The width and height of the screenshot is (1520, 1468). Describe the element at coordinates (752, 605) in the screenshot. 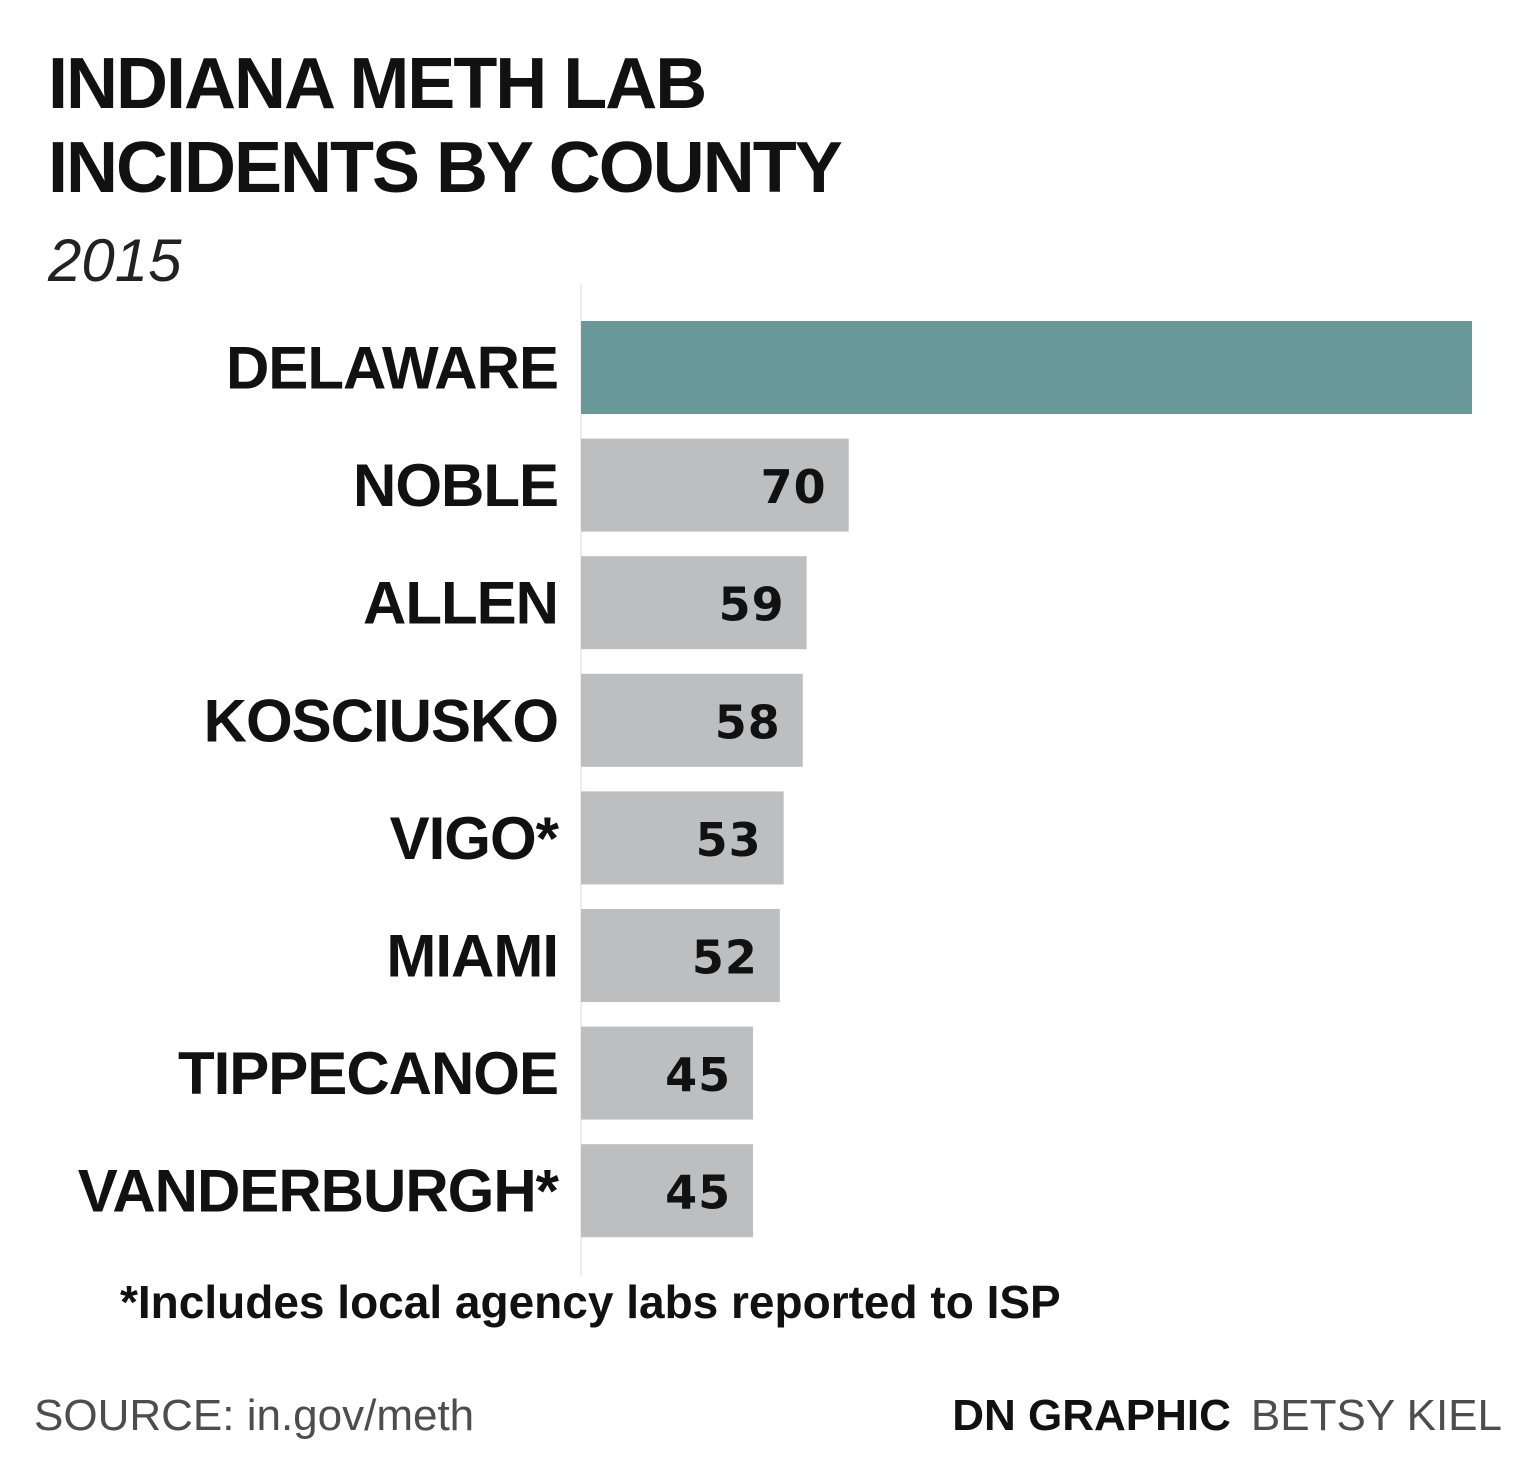

I see `value-label: 59` at that location.